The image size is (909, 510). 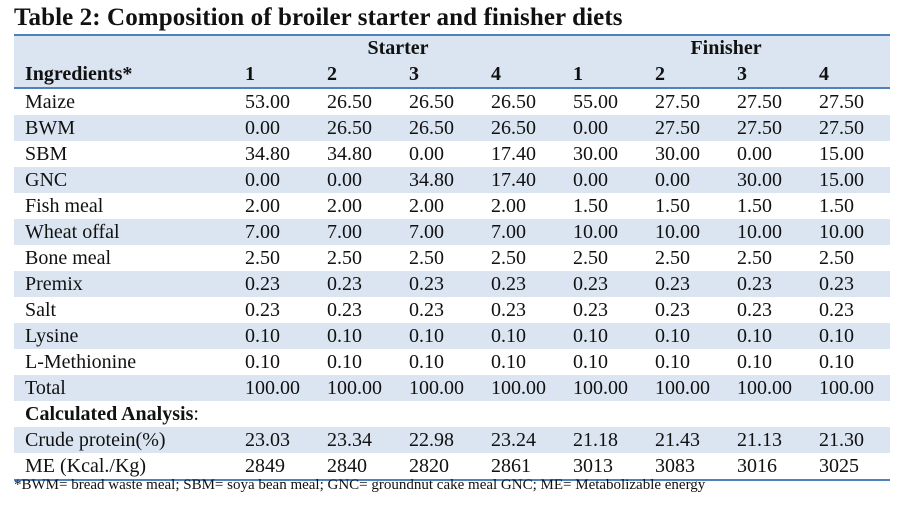 I want to click on table-cell: 3013, so click(x=603, y=467).